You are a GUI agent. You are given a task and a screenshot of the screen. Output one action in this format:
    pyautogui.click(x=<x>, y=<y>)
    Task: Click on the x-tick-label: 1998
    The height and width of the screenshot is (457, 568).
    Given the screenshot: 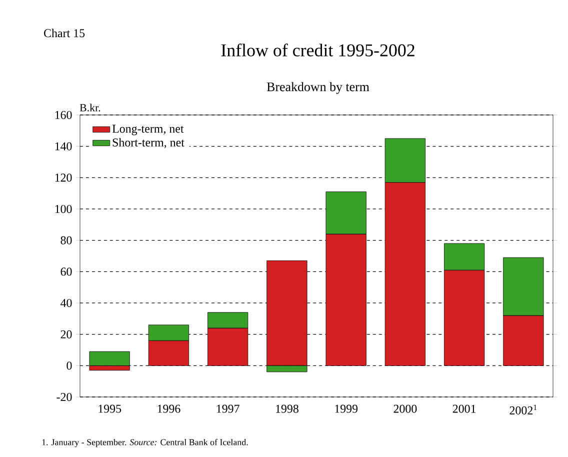 What is the action you would take?
    pyautogui.click(x=287, y=408)
    